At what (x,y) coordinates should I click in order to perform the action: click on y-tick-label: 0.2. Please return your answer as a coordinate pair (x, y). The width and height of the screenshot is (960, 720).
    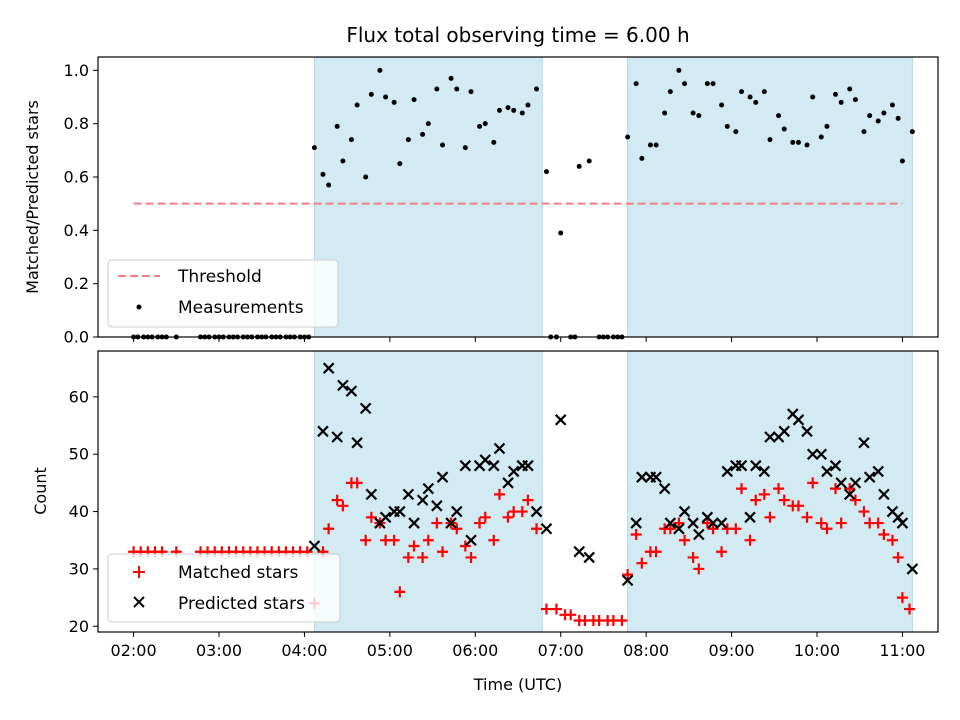
    Looking at the image, I should click on (76, 283).